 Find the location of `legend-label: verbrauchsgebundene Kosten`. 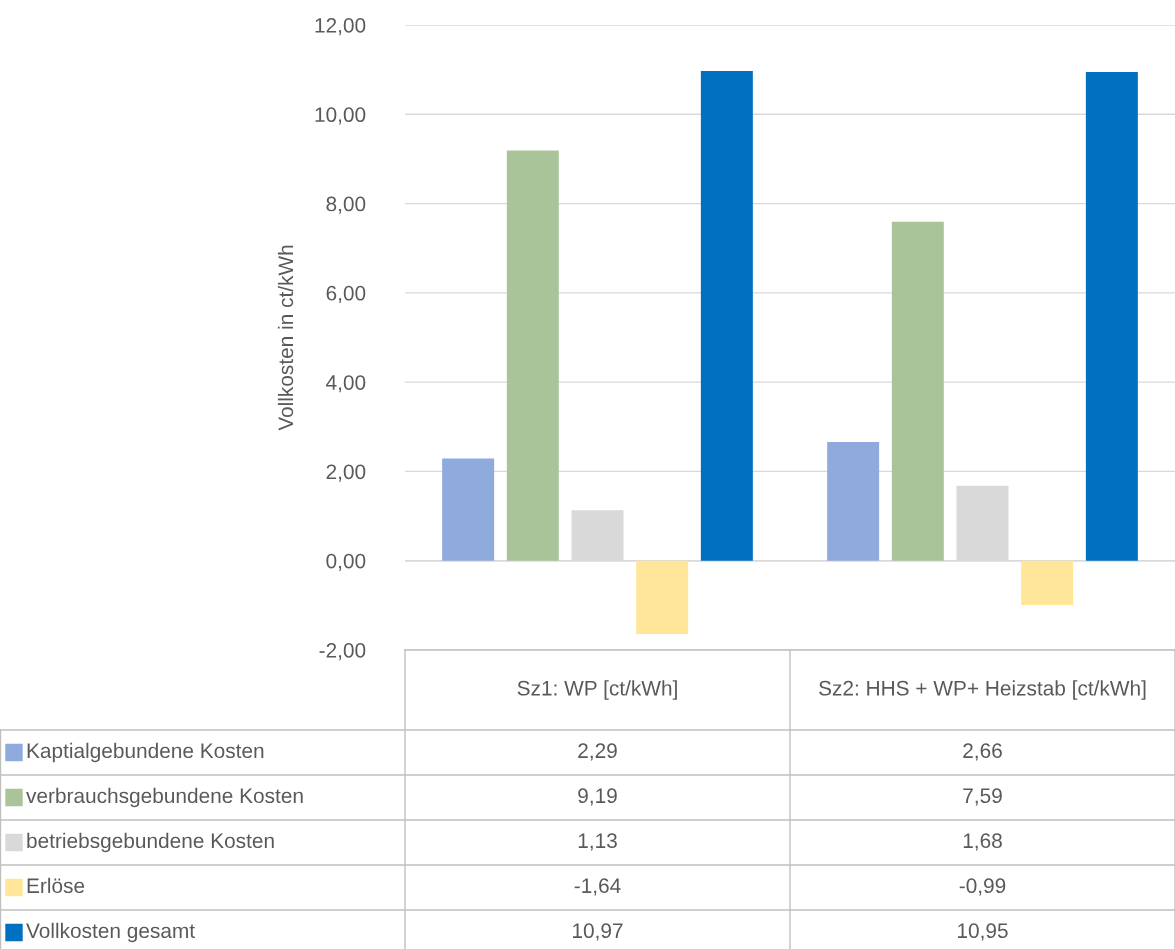

legend-label: verbrauchsgebundene Kosten is located at coordinates (164, 797).